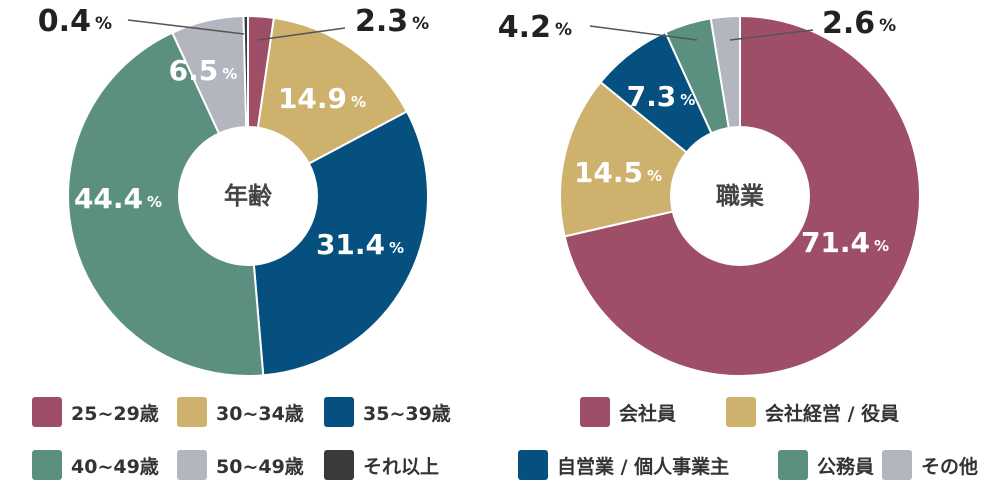  Describe the element at coordinates (360, 244) in the screenshot. I see `value-label: 31.4%` at that location.